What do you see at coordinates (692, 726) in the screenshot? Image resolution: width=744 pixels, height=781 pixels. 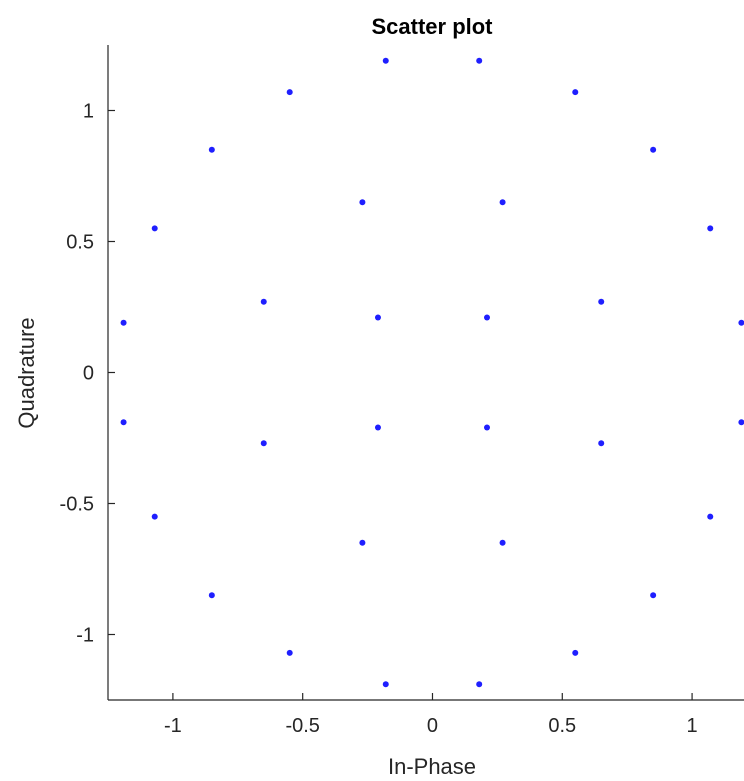 I see `x-tick-label: 1` at bounding box center [692, 726].